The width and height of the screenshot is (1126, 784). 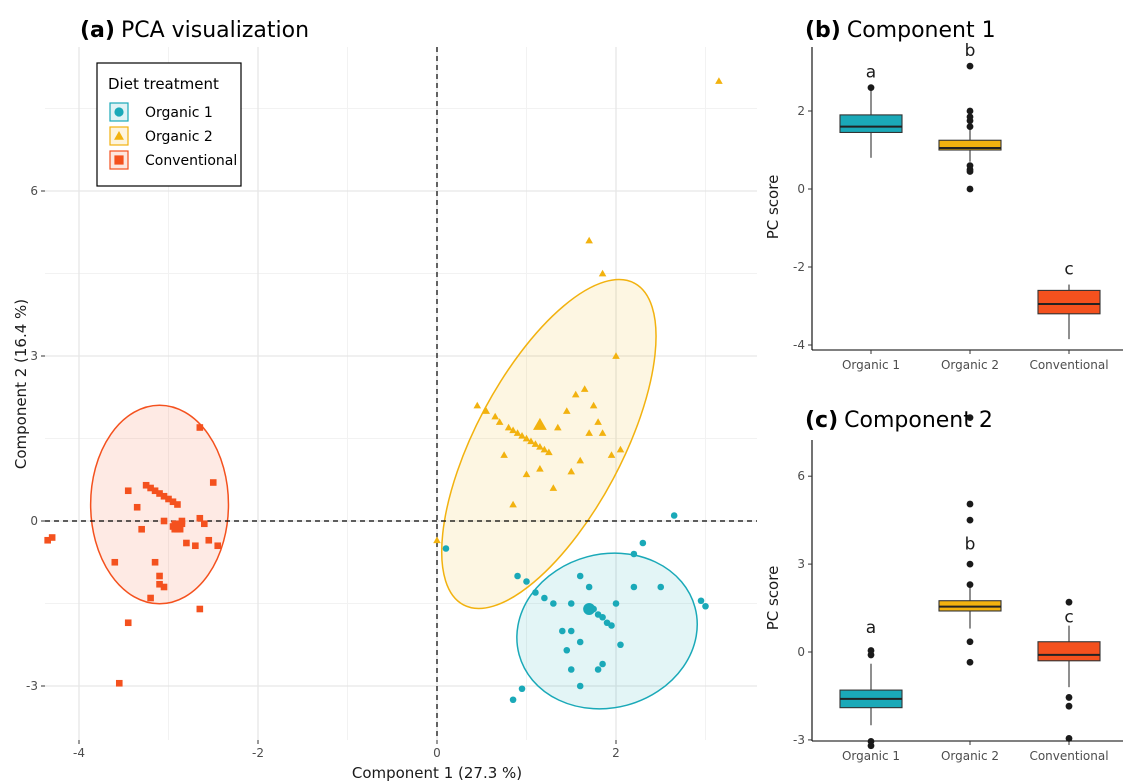 I want to click on panel-c-plot: -3 0 3 6 Organic 1 Organic 2 Conventional a b c, so click(x=958, y=588).